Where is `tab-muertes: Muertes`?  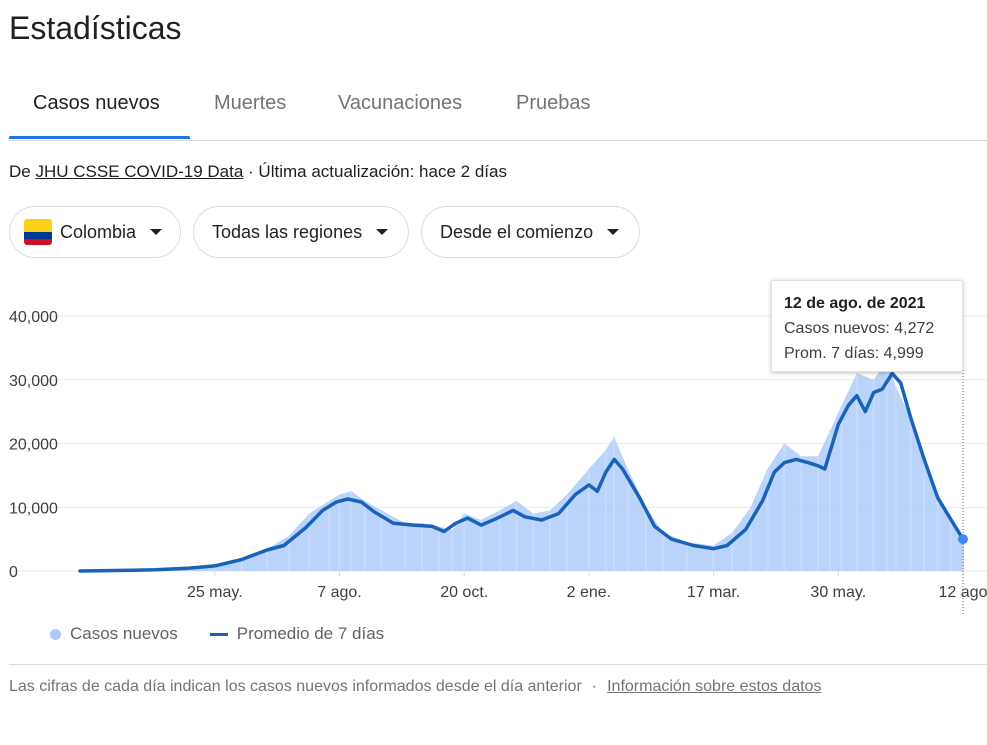 tab-muertes: Muertes is located at coordinates (250, 103).